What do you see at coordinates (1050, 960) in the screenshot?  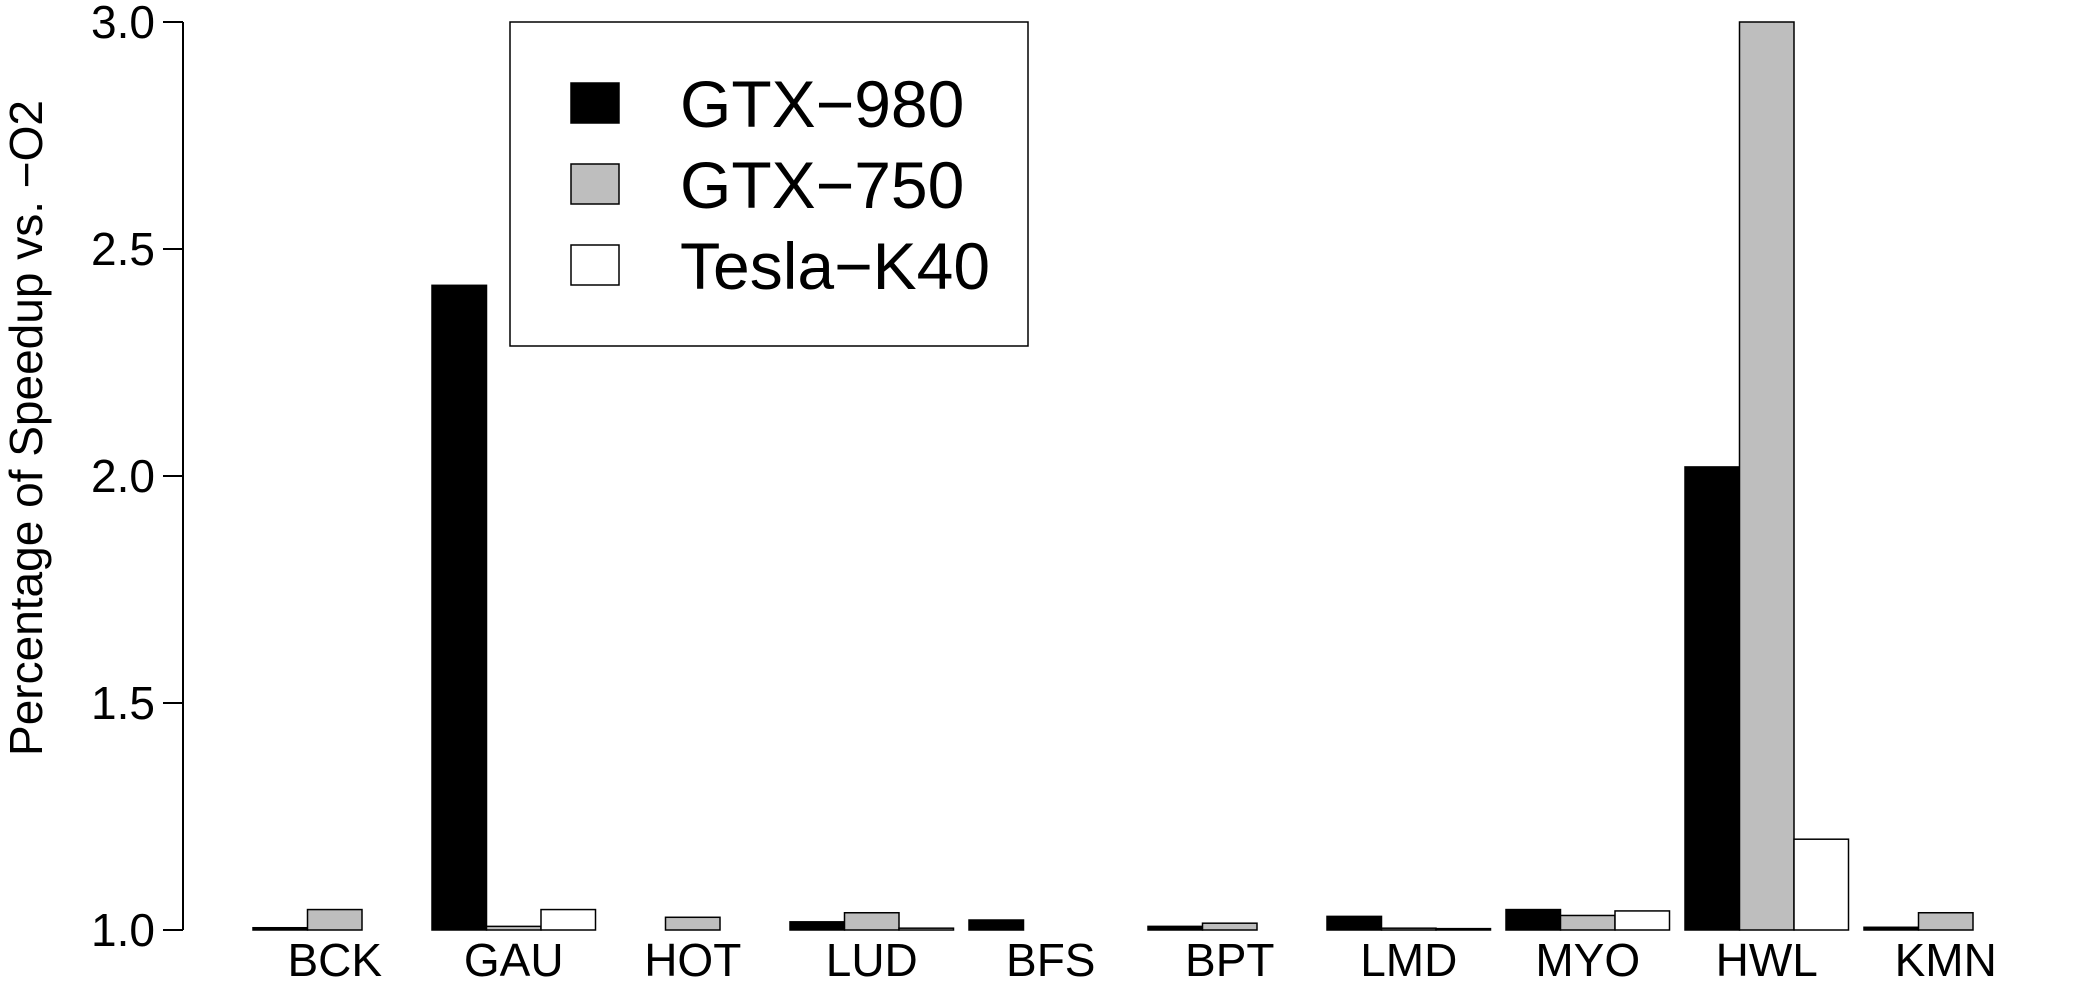 I see `x-tick-label: BFS` at bounding box center [1050, 960].